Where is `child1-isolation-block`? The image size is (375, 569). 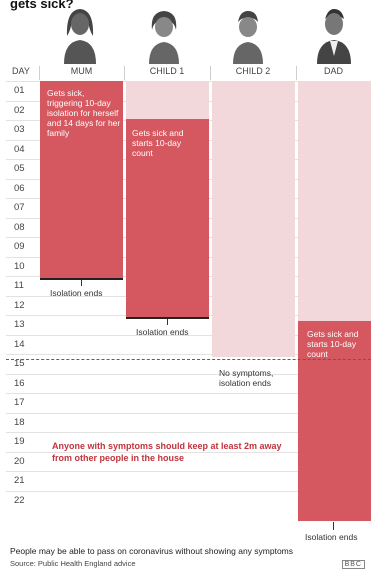
child1-isolation-block is located at coordinates (167, 218).